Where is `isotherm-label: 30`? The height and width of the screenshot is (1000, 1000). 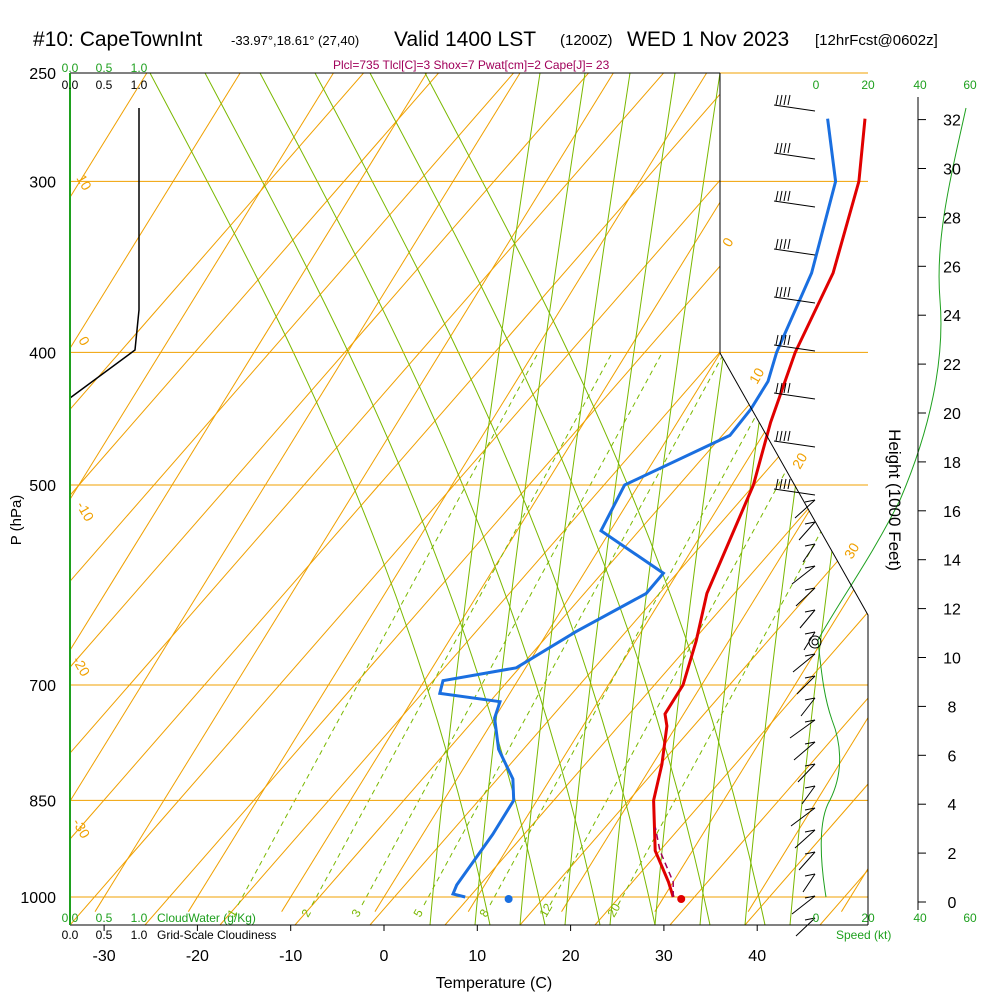 isotherm-label: 30 is located at coordinates (852, 551).